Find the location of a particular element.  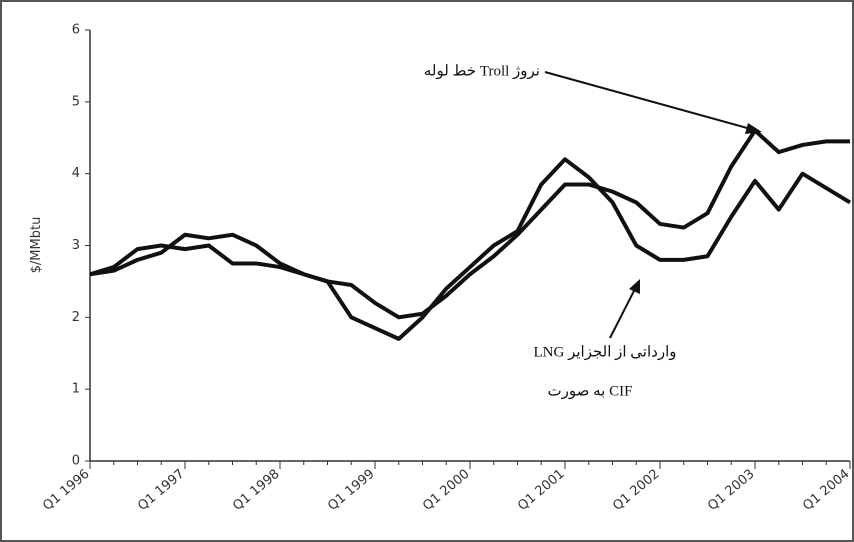

x-tick-label: Q1 1998 is located at coordinates (256, 490).